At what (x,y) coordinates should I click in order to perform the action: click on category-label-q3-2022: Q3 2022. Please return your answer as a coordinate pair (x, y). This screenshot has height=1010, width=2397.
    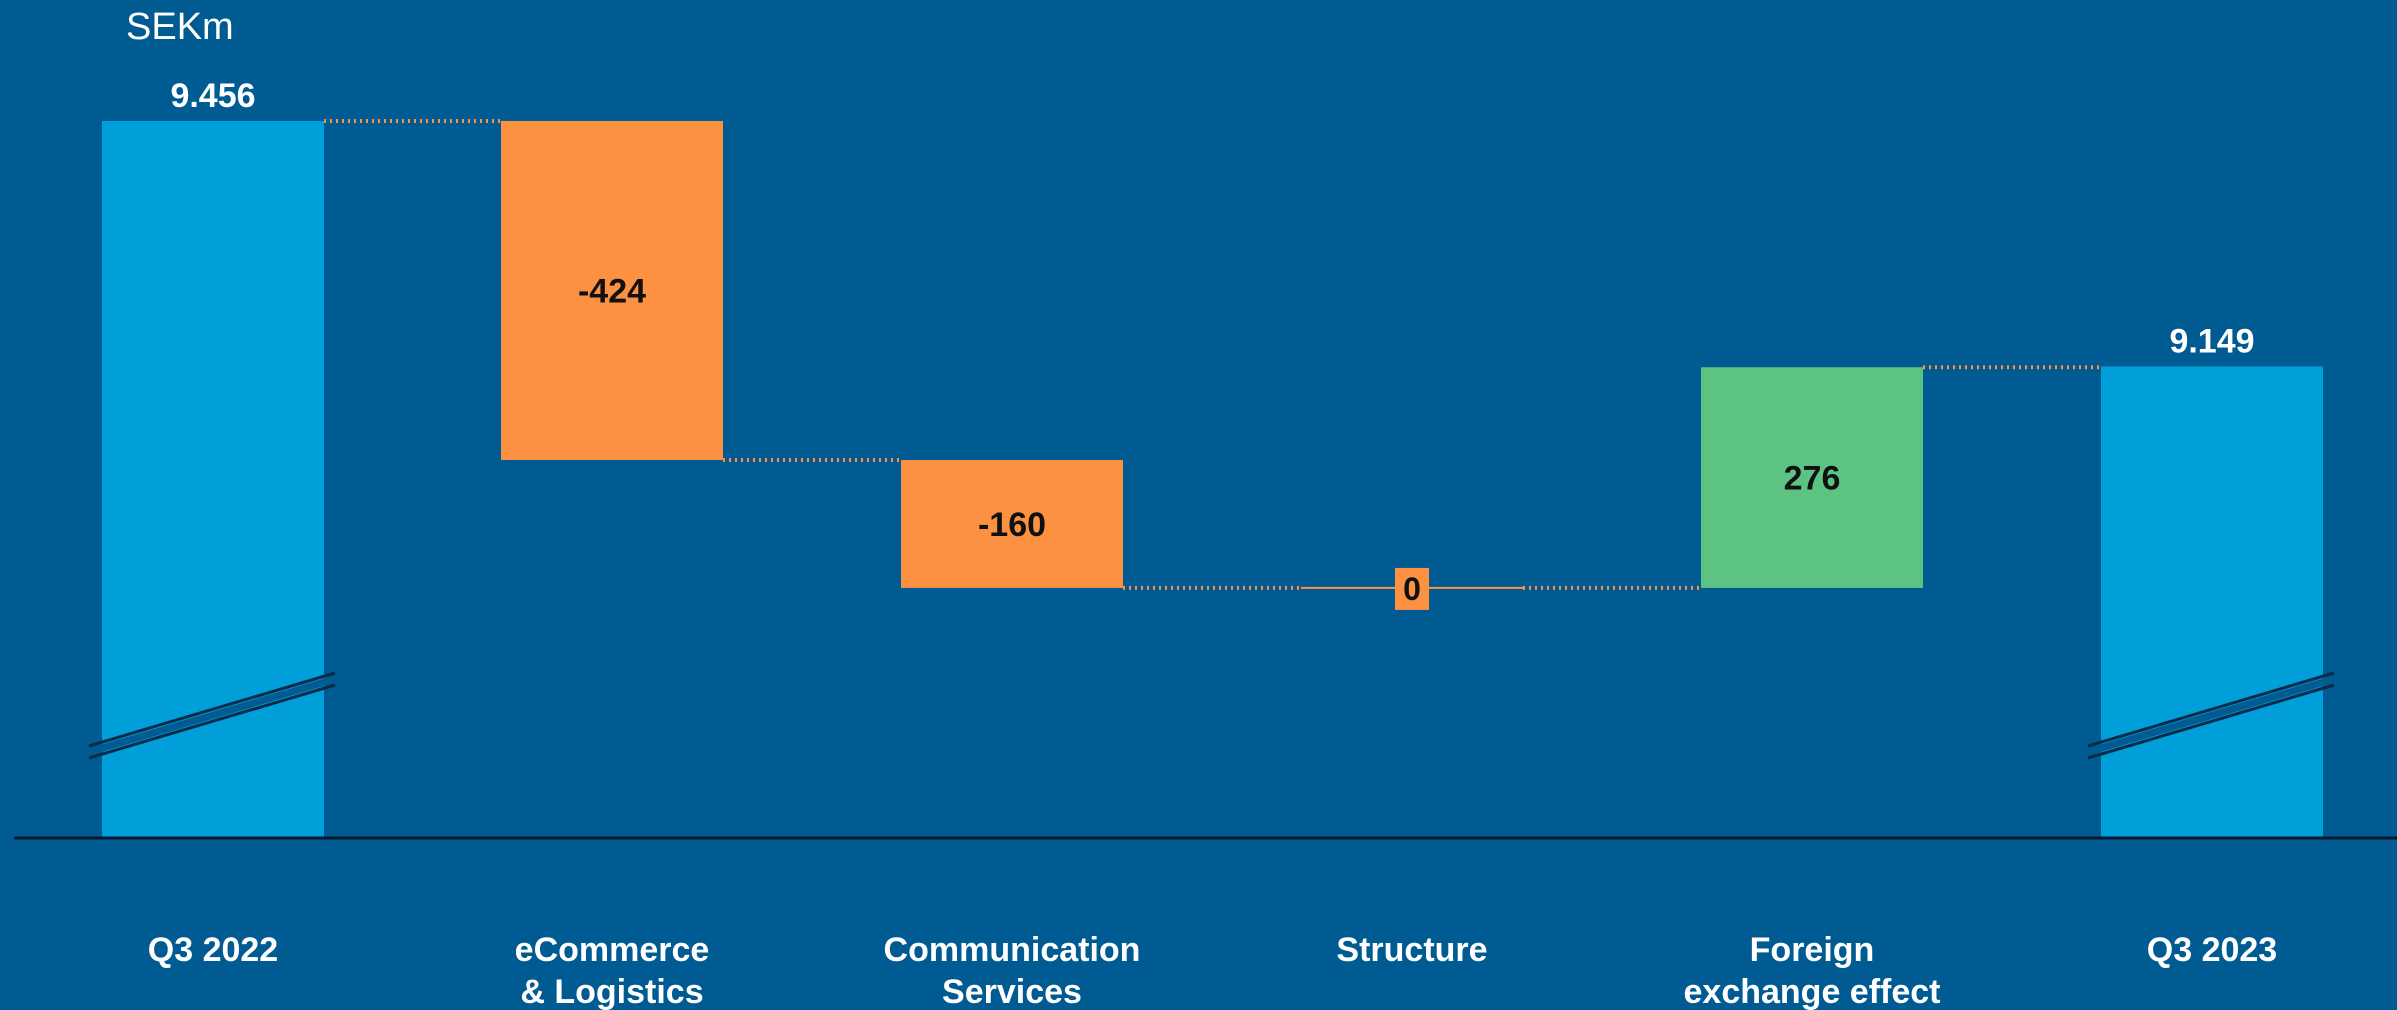
    Looking at the image, I should click on (213, 950).